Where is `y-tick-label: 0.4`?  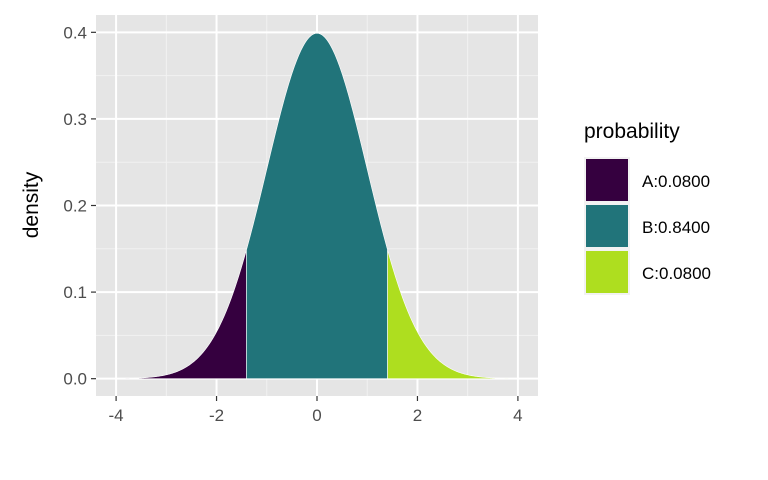 y-tick-label: 0.4 is located at coordinates (75, 32).